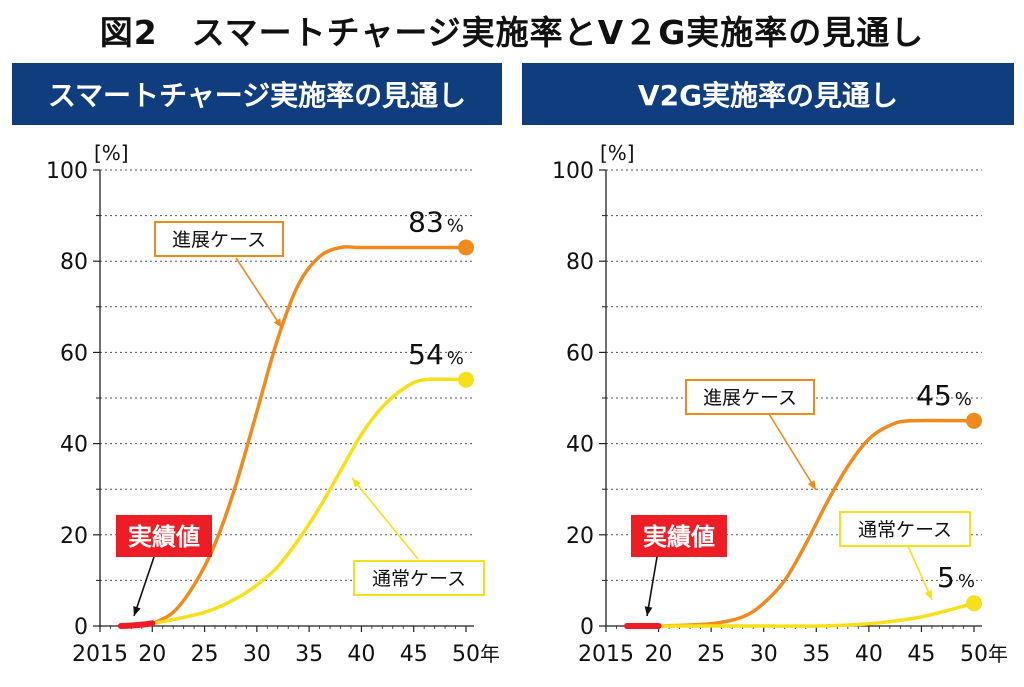 The height and width of the screenshot is (687, 1024). What do you see at coordinates (490, 654) in the screenshot?
I see `left-x-unit: 年` at bounding box center [490, 654].